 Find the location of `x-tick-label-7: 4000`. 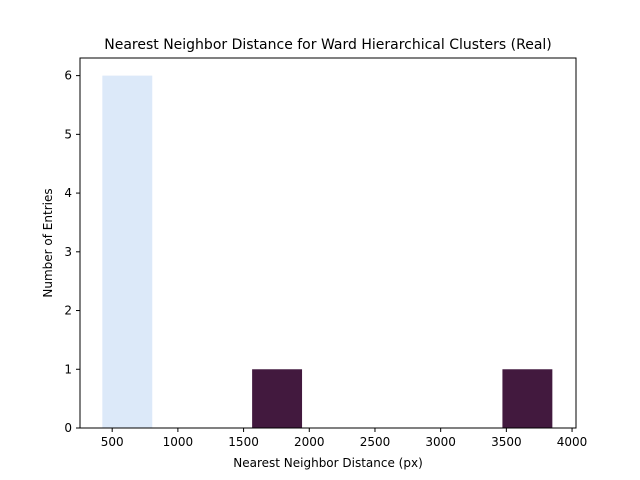

x-tick-label-7: 4000 is located at coordinates (572, 442).